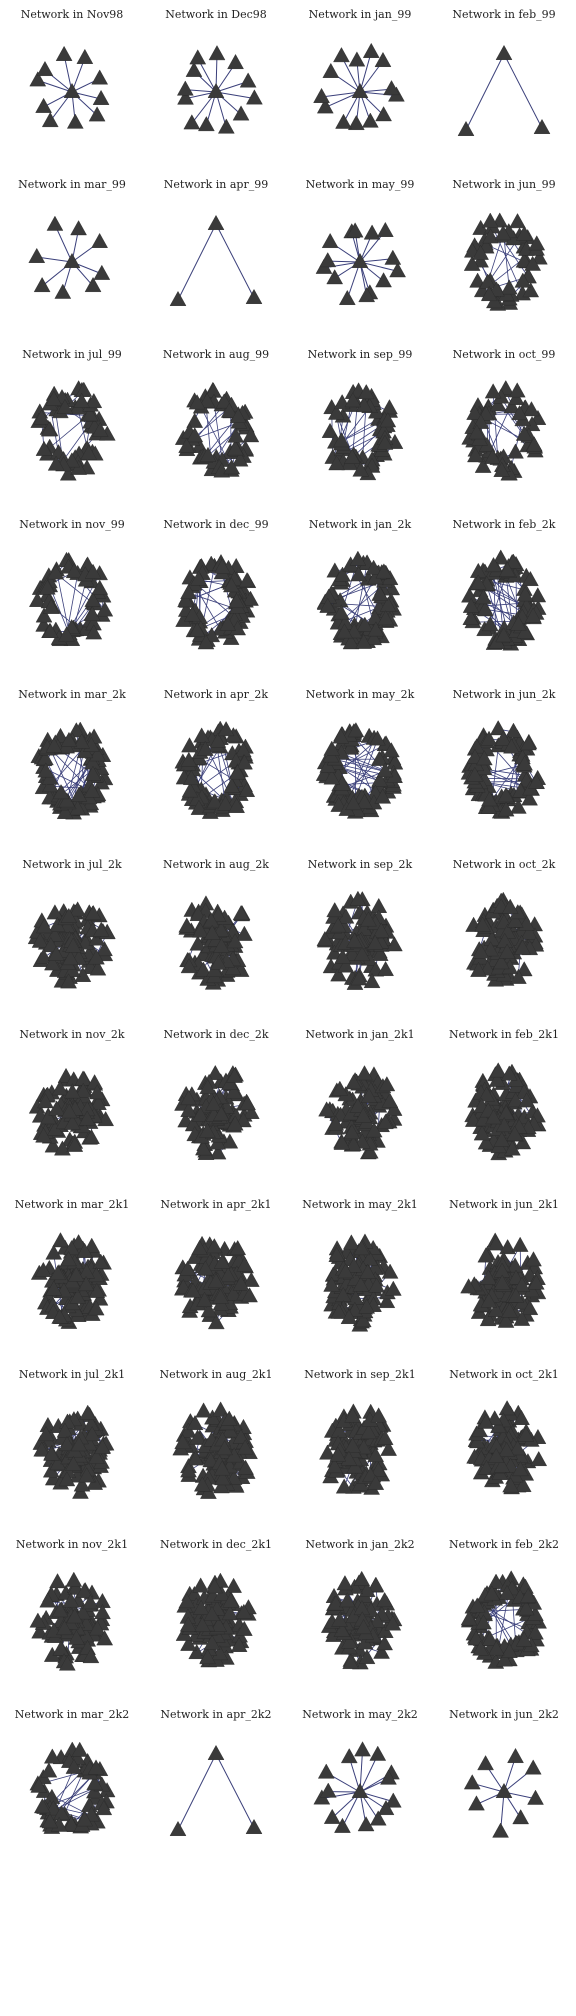 The width and height of the screenshot is (576, 2016). Describe the element at coordinates (72, 14) in the screenshot. I see `panel-title: Network in Nov98` at that location.